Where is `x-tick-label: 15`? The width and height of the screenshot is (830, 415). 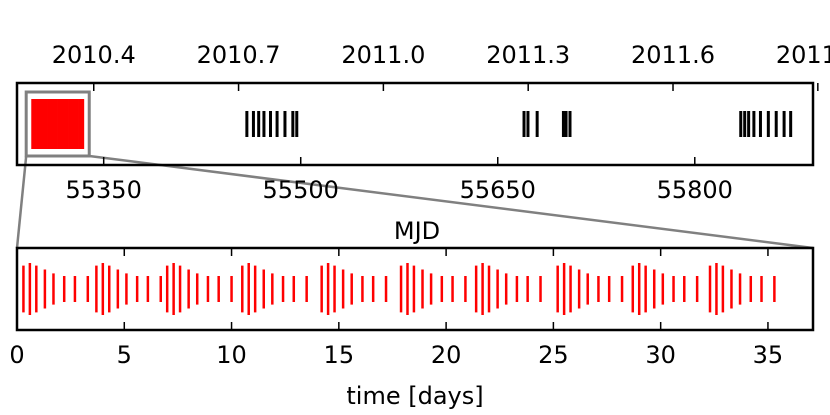 x-tick-label: 15 is located at coordinates (339, 355).